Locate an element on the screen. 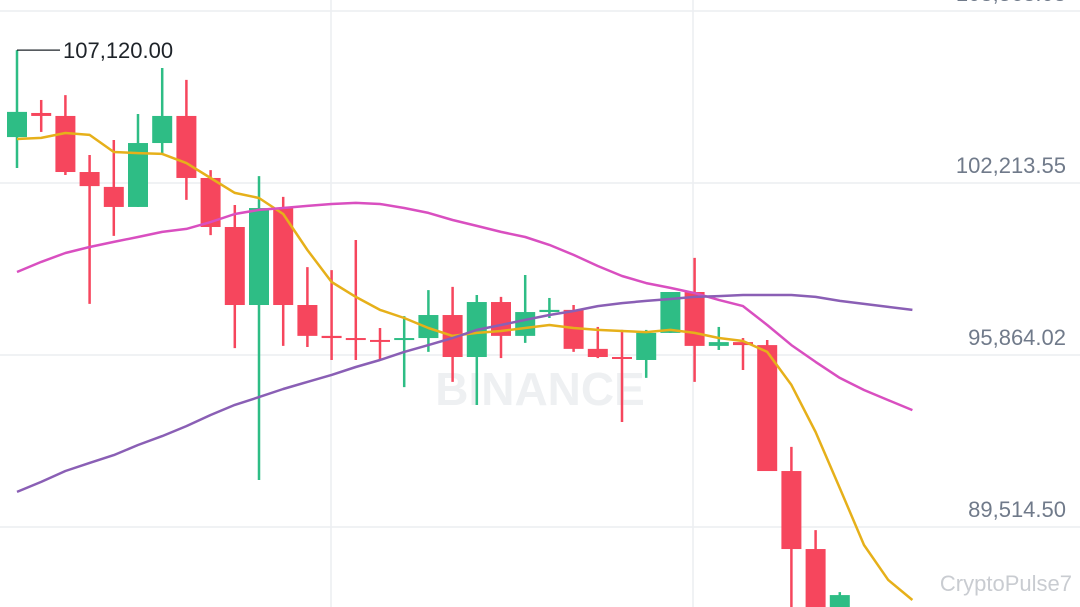 The image size is (1080, 607). y-tick-label: 95,864.02 is located at coordinates (1017, 337).